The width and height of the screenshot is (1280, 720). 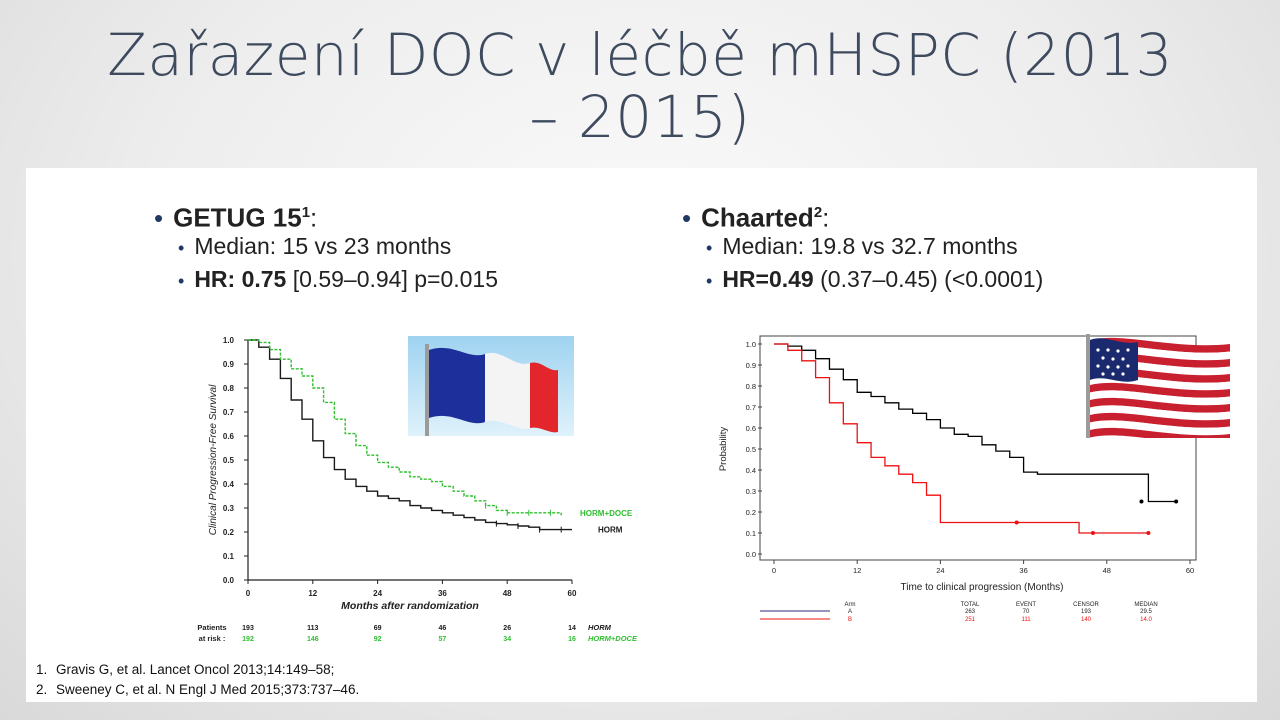 I want to click on getug-at-risk-row-name: HORM, so click(x=600, y=627).